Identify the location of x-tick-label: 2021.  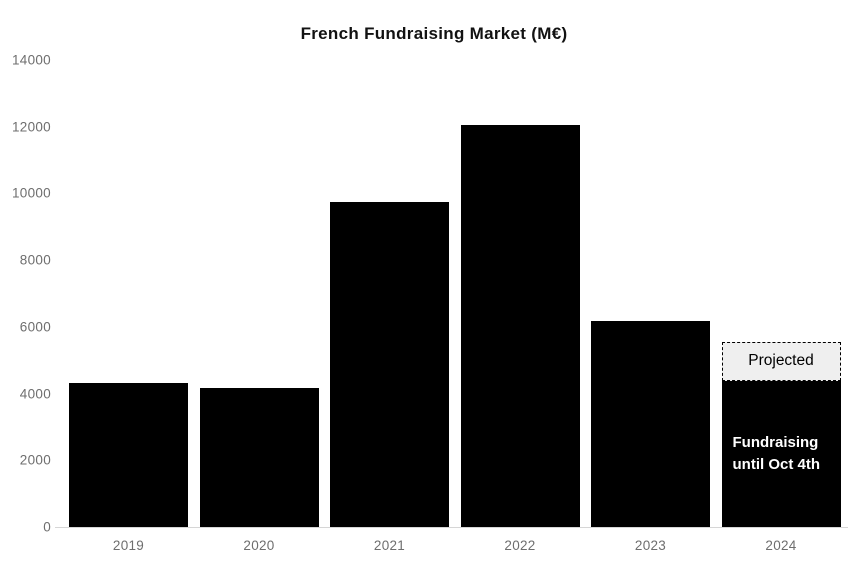
(389, 545).